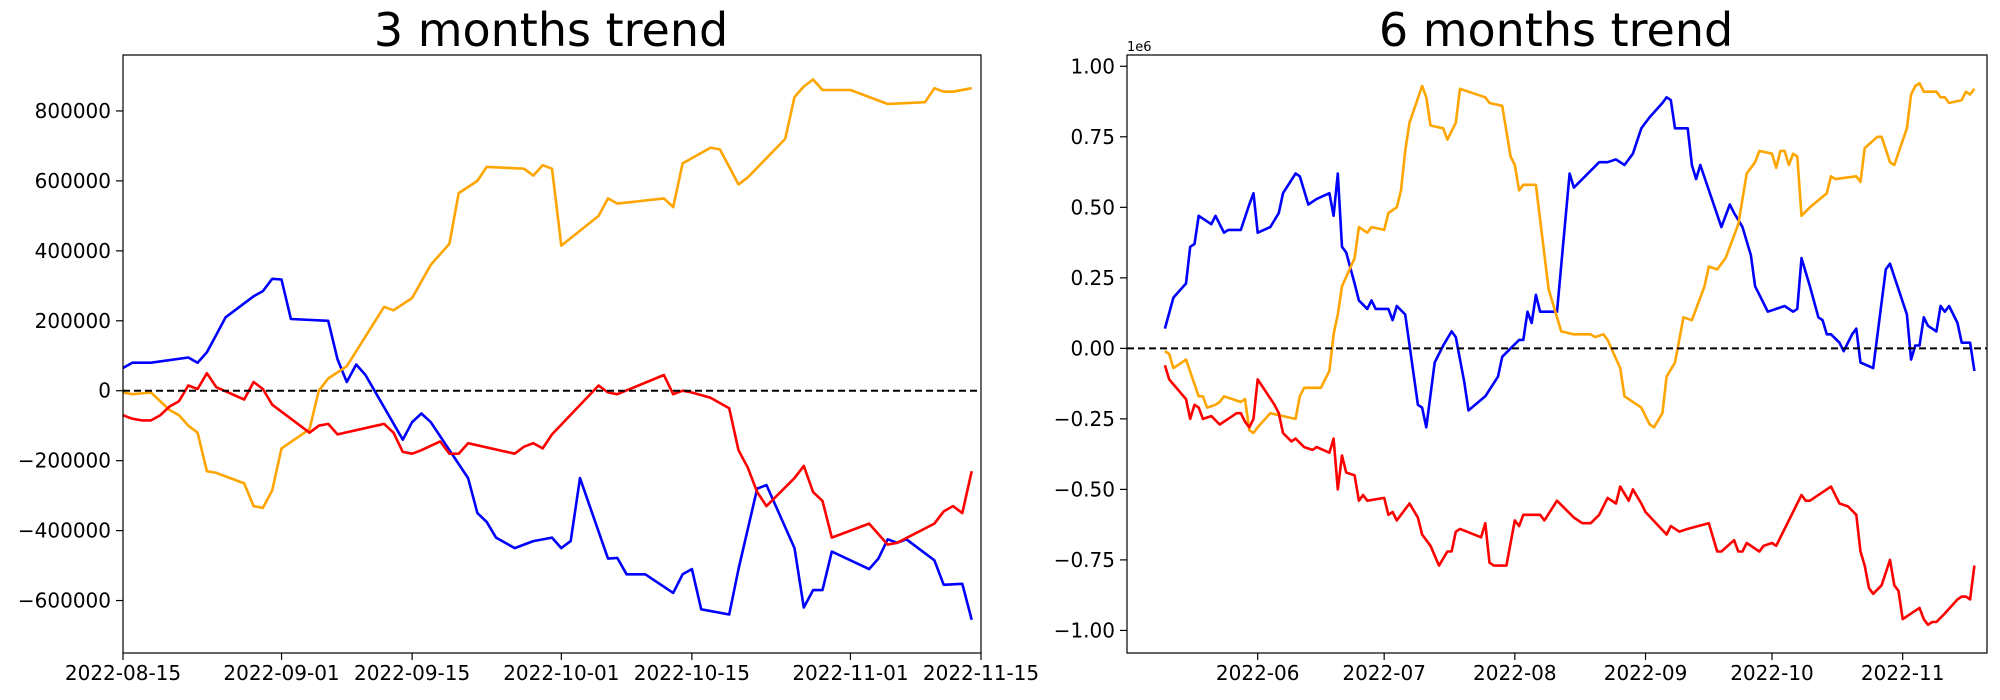 This screenshot has width=2000, height=700. Describe the element at coordinates (1092, 66) in the screenshot. I see `y-tick-label: 1.00` at that location.